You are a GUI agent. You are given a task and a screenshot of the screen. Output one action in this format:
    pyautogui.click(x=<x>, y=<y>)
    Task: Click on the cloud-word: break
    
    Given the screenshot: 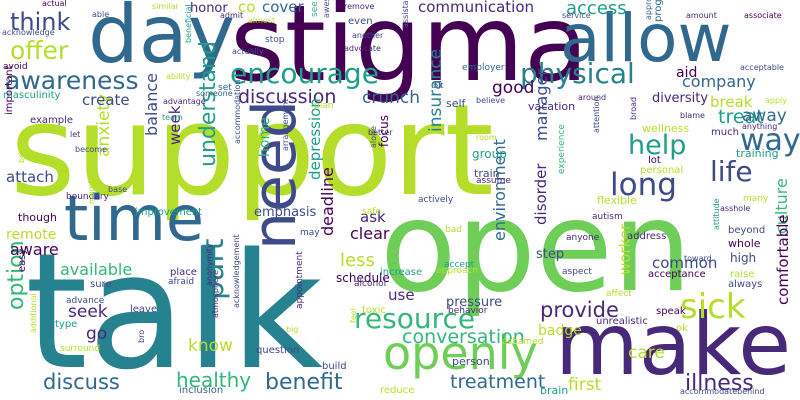 What is the action you would take?
    pyautogui.click(x=731, y=102)
    